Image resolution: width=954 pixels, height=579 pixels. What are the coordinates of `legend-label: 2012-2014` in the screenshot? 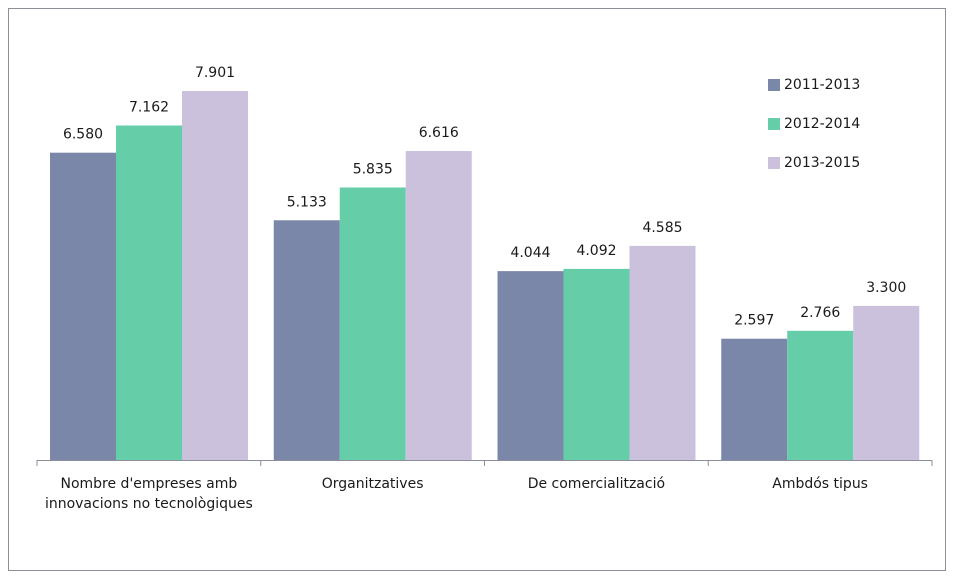 It's located at (822, 124).